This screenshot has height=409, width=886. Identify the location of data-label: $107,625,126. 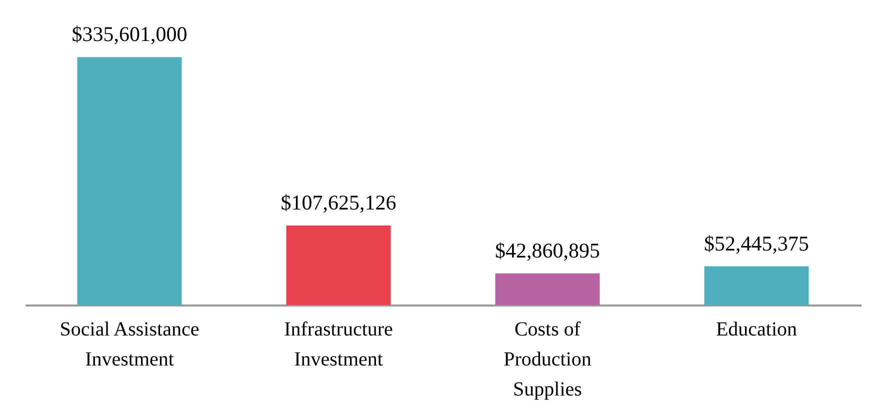
(338, 202).